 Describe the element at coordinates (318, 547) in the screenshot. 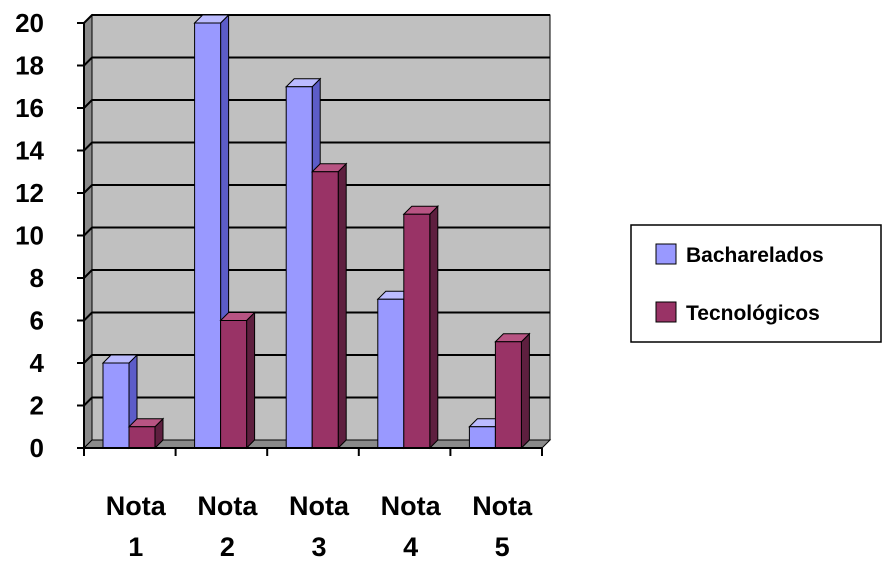

I see `x-category-label-line2: 3` at that location.